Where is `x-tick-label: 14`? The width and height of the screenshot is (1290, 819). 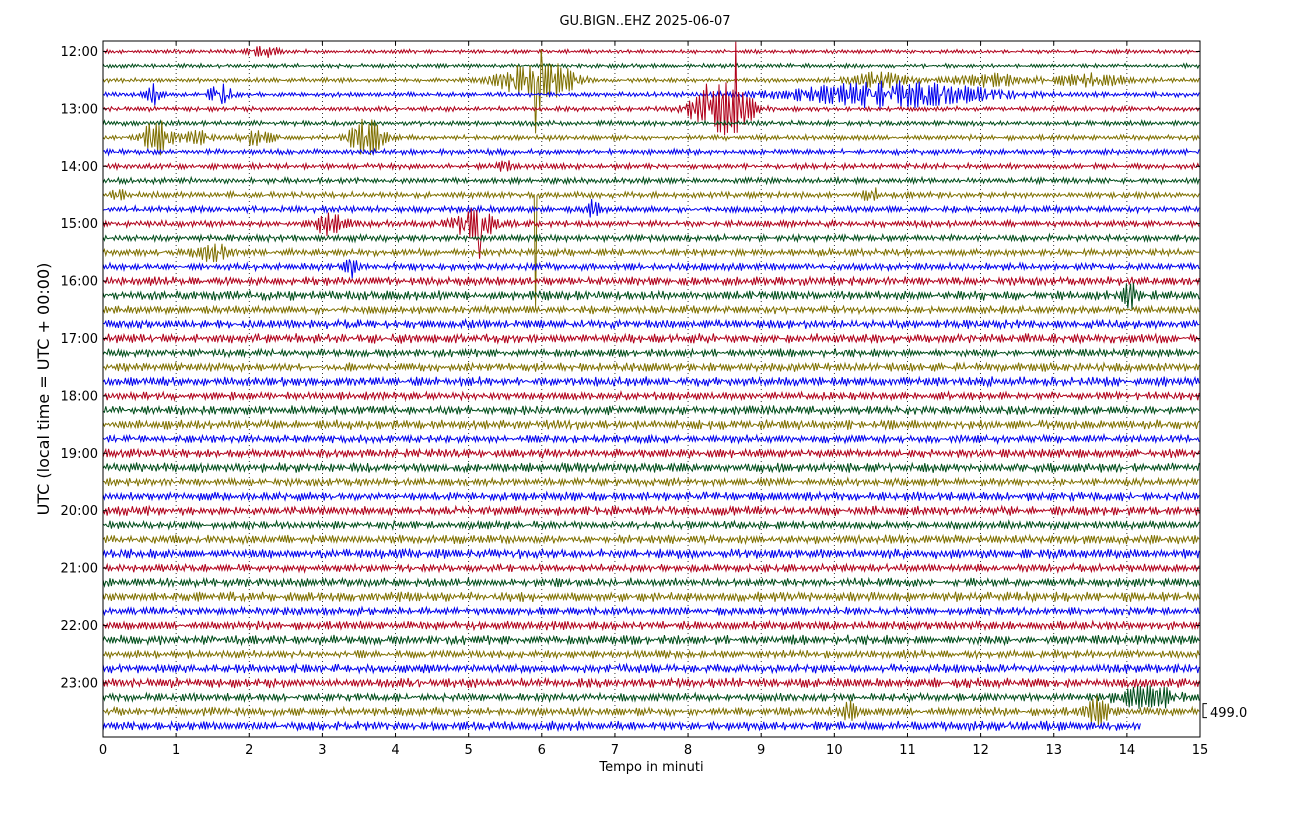 x-tick-label: 14 is located at coordinates (1127, 750).